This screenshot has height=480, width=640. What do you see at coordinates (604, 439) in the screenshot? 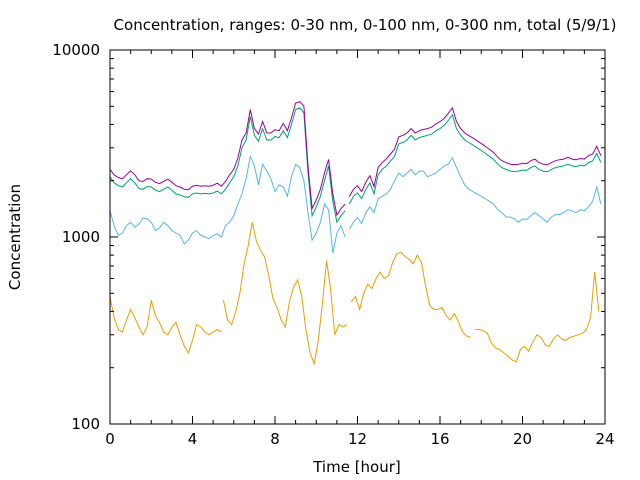
I see `x-tick-label: 24` at bounding box center [604, 439].